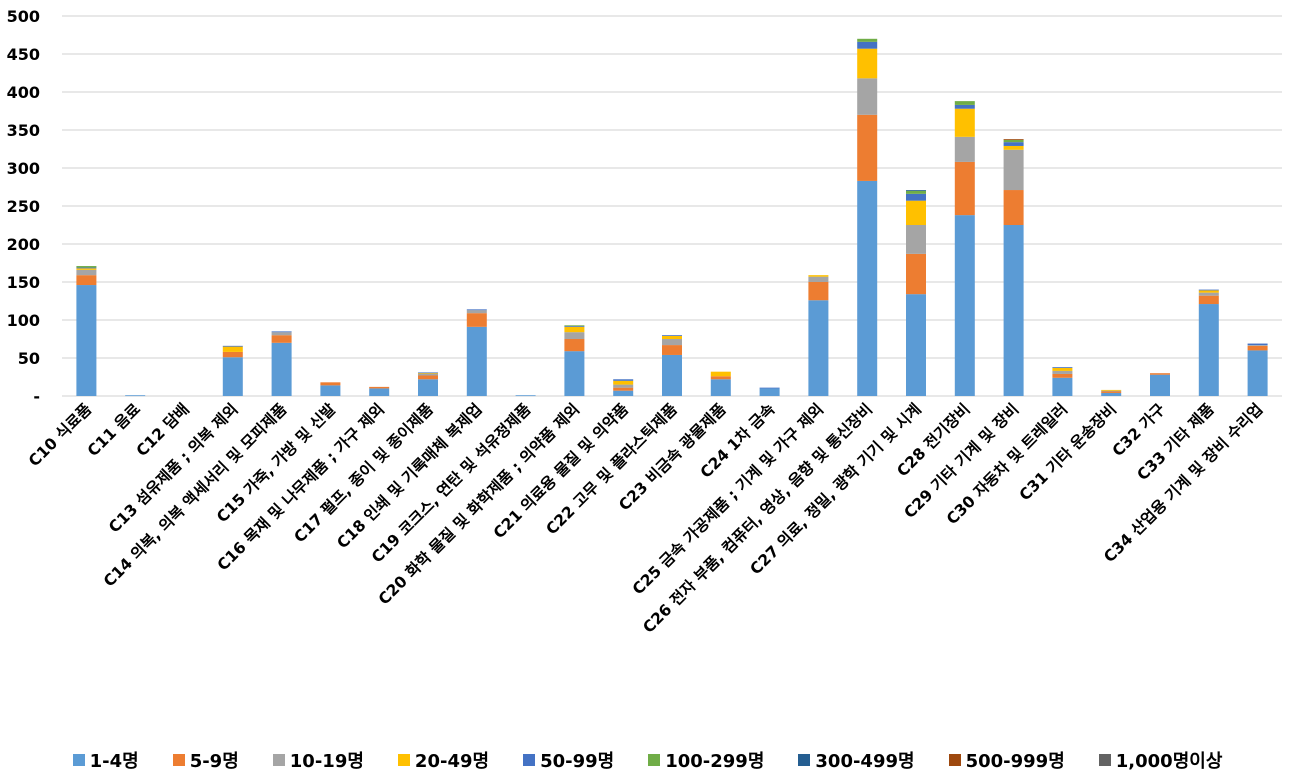 The image size is (1295, 781). I want to click on legend-label: 50-99명, so click(577, 761).